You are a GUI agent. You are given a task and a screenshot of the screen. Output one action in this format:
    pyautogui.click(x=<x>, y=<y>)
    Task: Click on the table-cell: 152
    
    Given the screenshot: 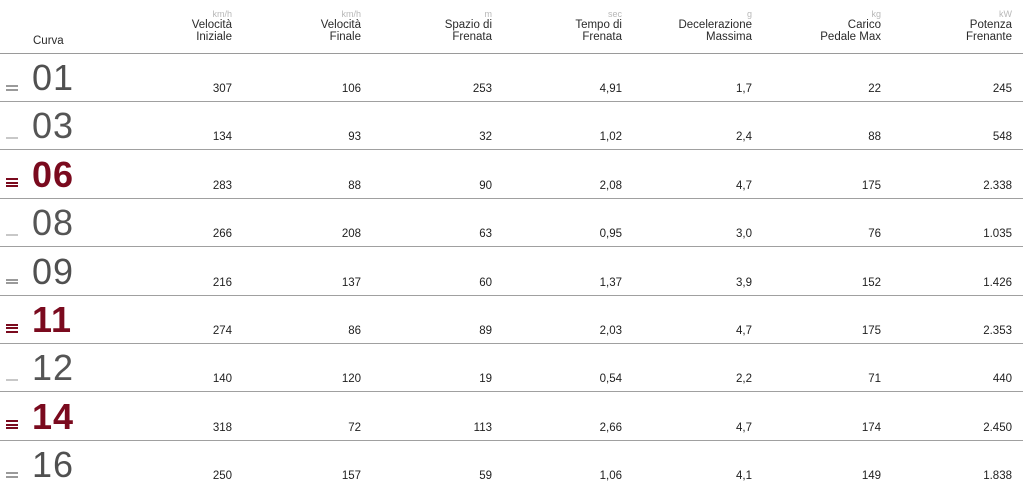 What is the action you would take?
    pyautogui.click(x=871, y=282)
    